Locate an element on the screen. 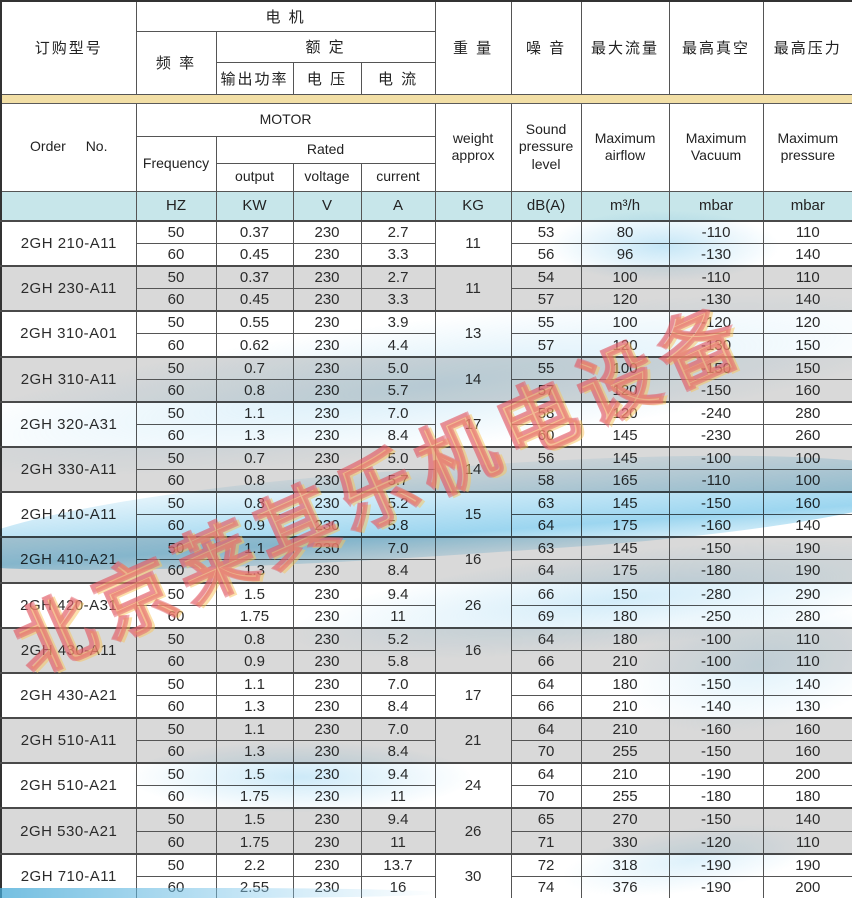 The height and width of the screenshot is (898, 852). table-row: 2GH 320-A31 50 1.1 230 7.0 17 58 120 -240 280 is located at coordinates (426, 424).